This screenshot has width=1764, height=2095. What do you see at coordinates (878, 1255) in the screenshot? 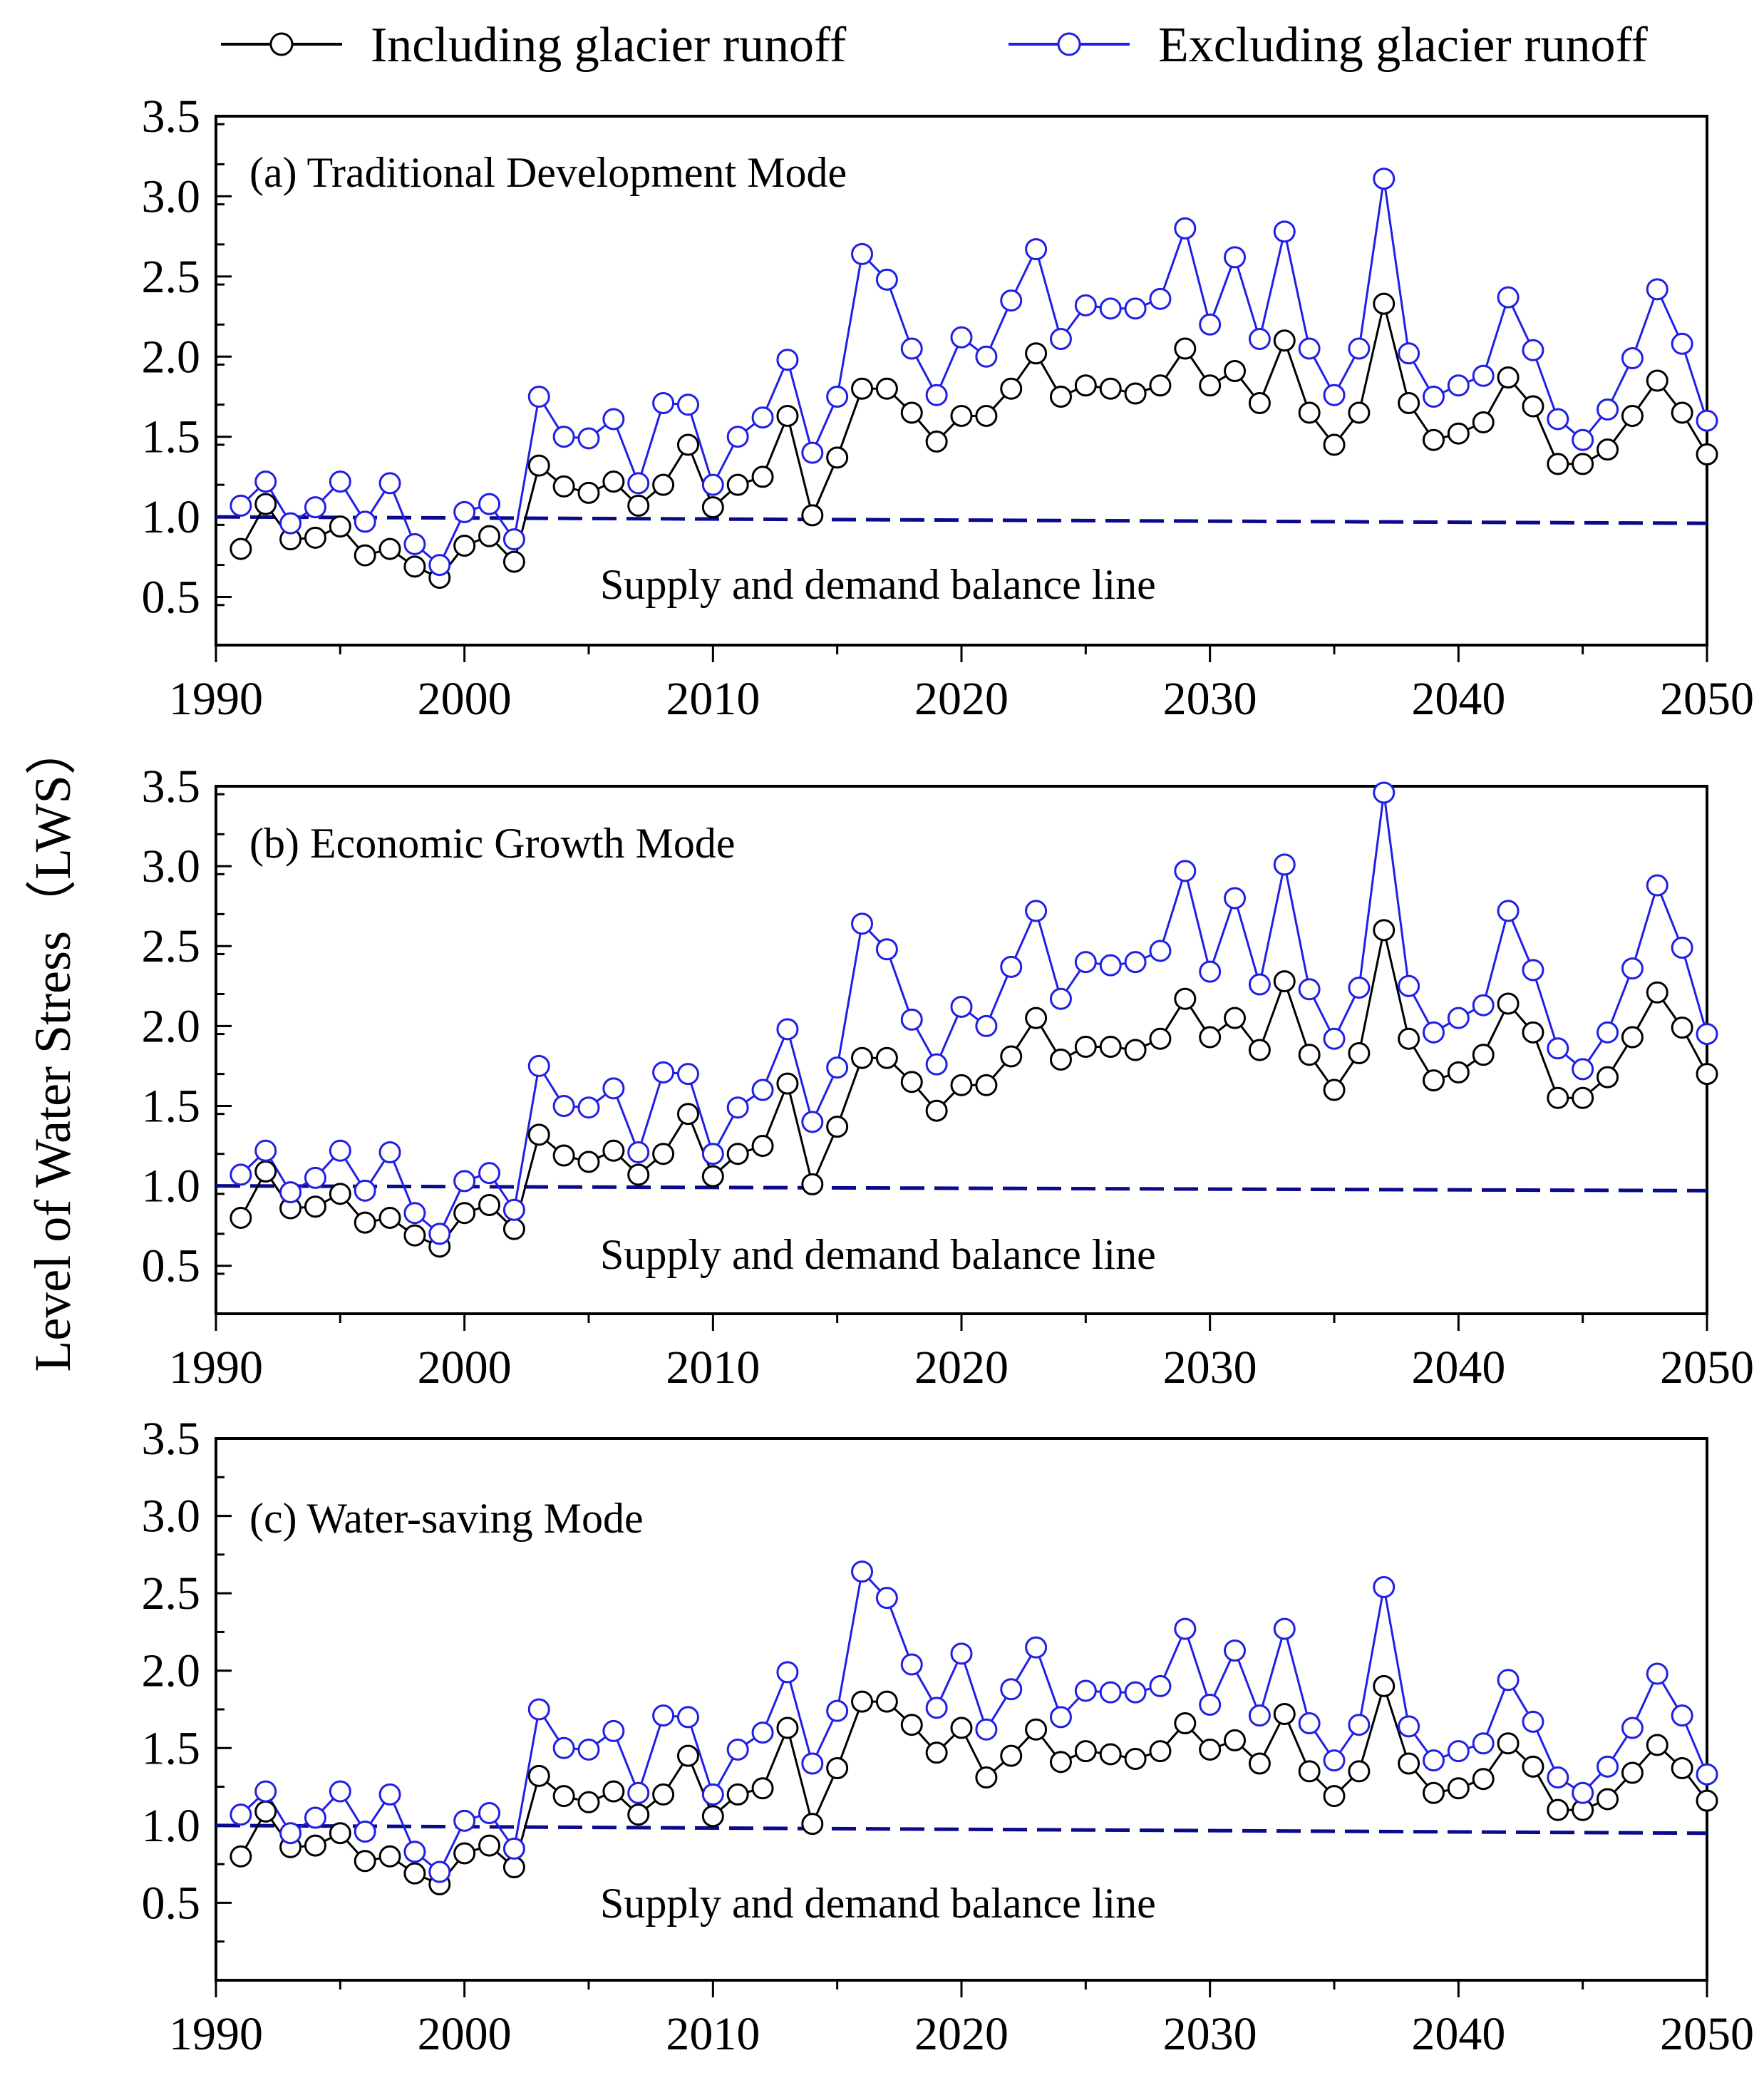
I see `panel-b-balance-label: Supply and demand balance line` at bounding box center [878, 1255].